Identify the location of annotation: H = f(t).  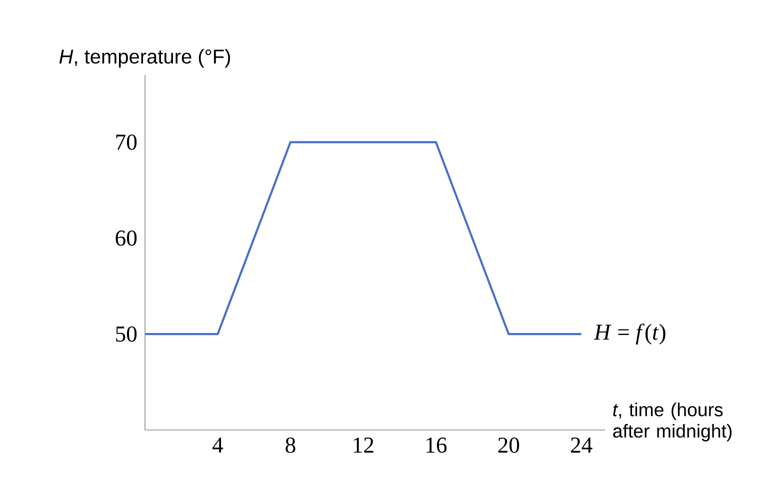
(630, 334).